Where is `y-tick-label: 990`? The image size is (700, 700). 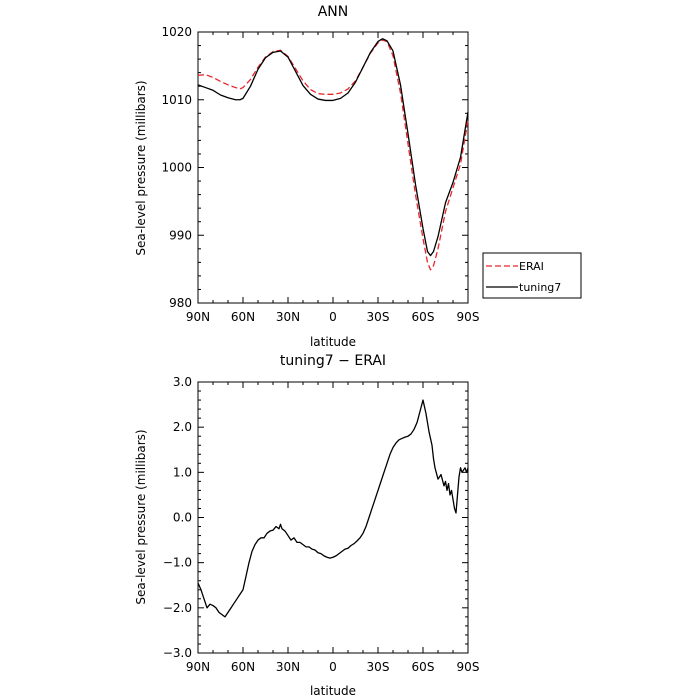 y-tick-label: 990 is located at coordinates (180, 235).